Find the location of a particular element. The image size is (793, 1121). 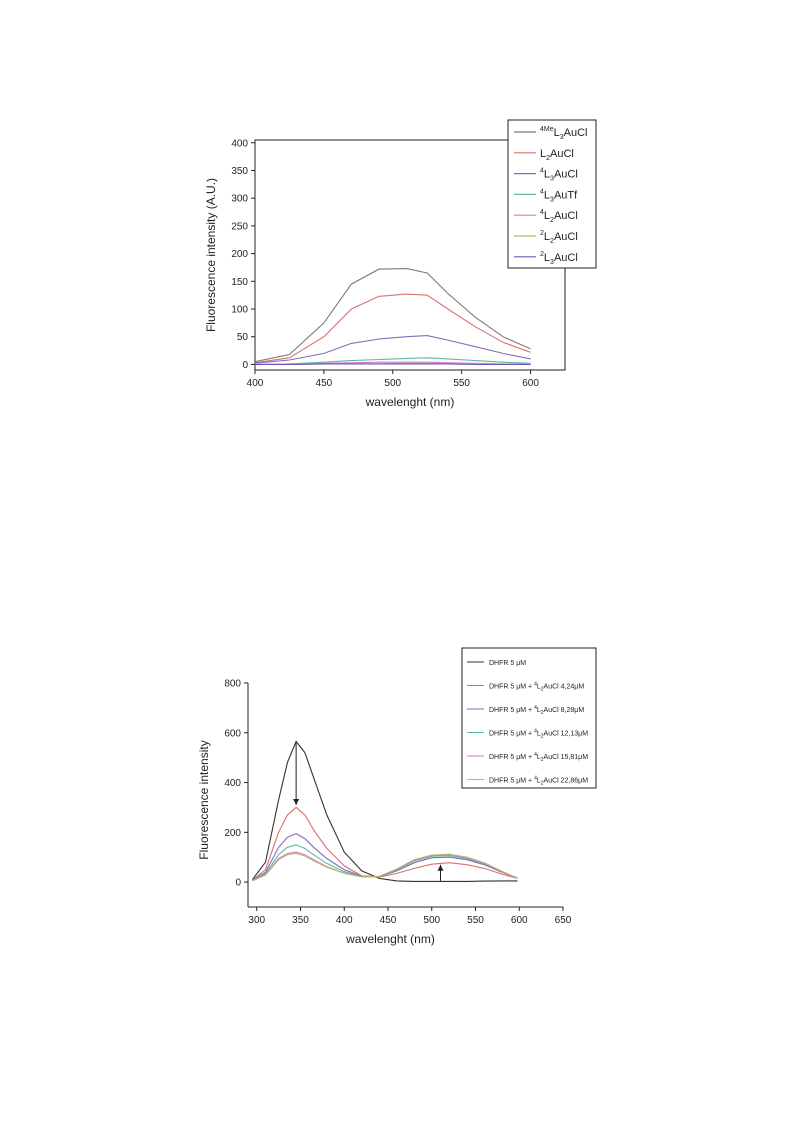

y-tick-label: 300 is located at coordinates (239, 199).